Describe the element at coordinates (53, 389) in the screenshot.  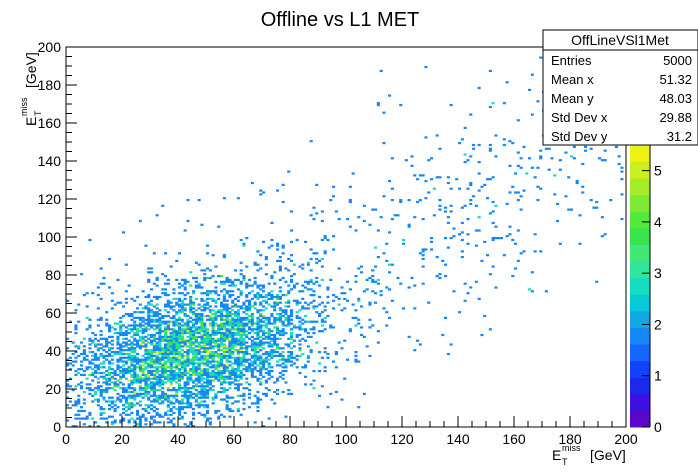
I see `y-tick-label: 20` at that location.